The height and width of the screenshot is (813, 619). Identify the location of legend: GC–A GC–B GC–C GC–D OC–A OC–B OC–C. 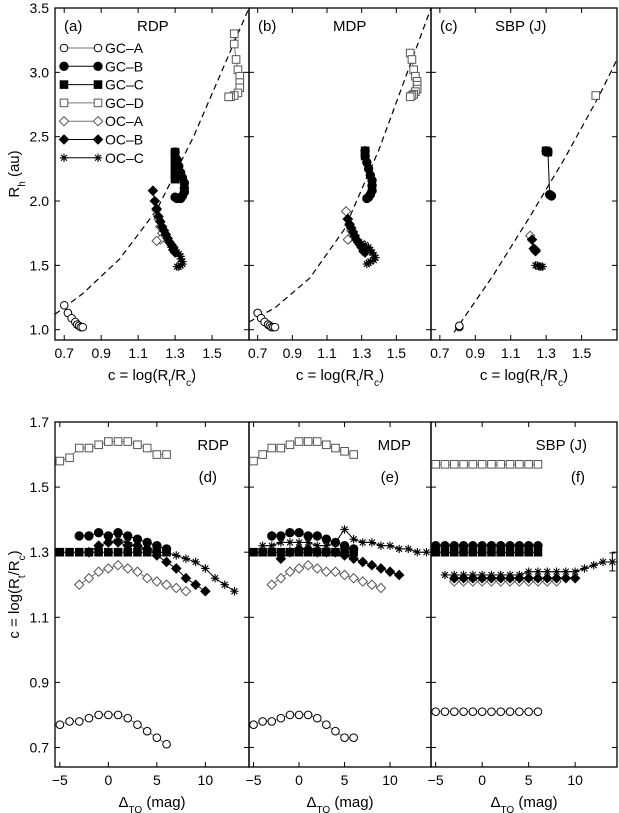
(101, 103).